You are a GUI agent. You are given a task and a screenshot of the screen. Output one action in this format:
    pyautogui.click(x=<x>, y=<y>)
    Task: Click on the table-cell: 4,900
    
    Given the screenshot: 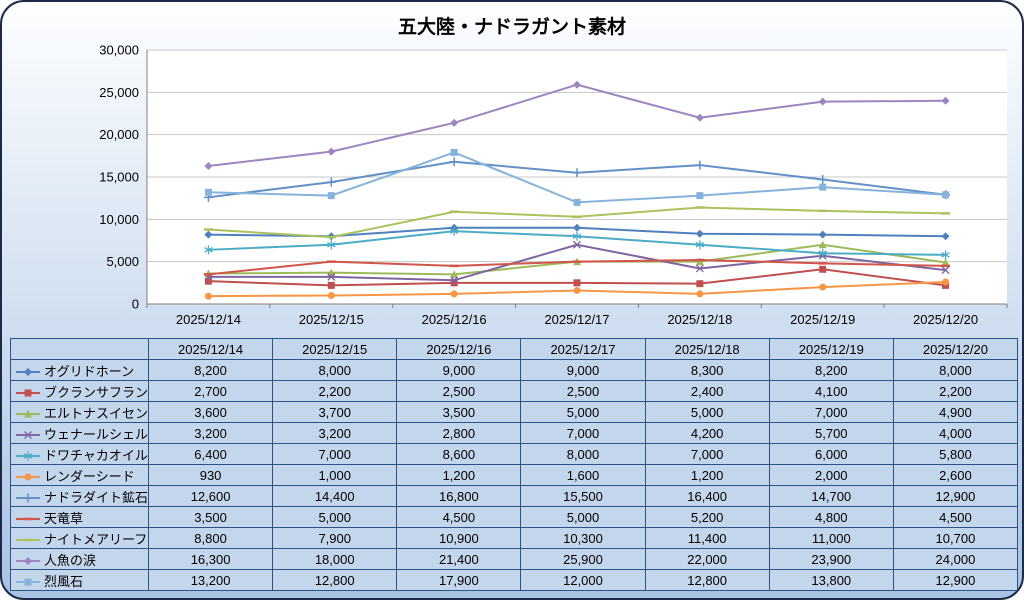 What is the action you would take?
    pyautogui.click(x=955, y=412)
    